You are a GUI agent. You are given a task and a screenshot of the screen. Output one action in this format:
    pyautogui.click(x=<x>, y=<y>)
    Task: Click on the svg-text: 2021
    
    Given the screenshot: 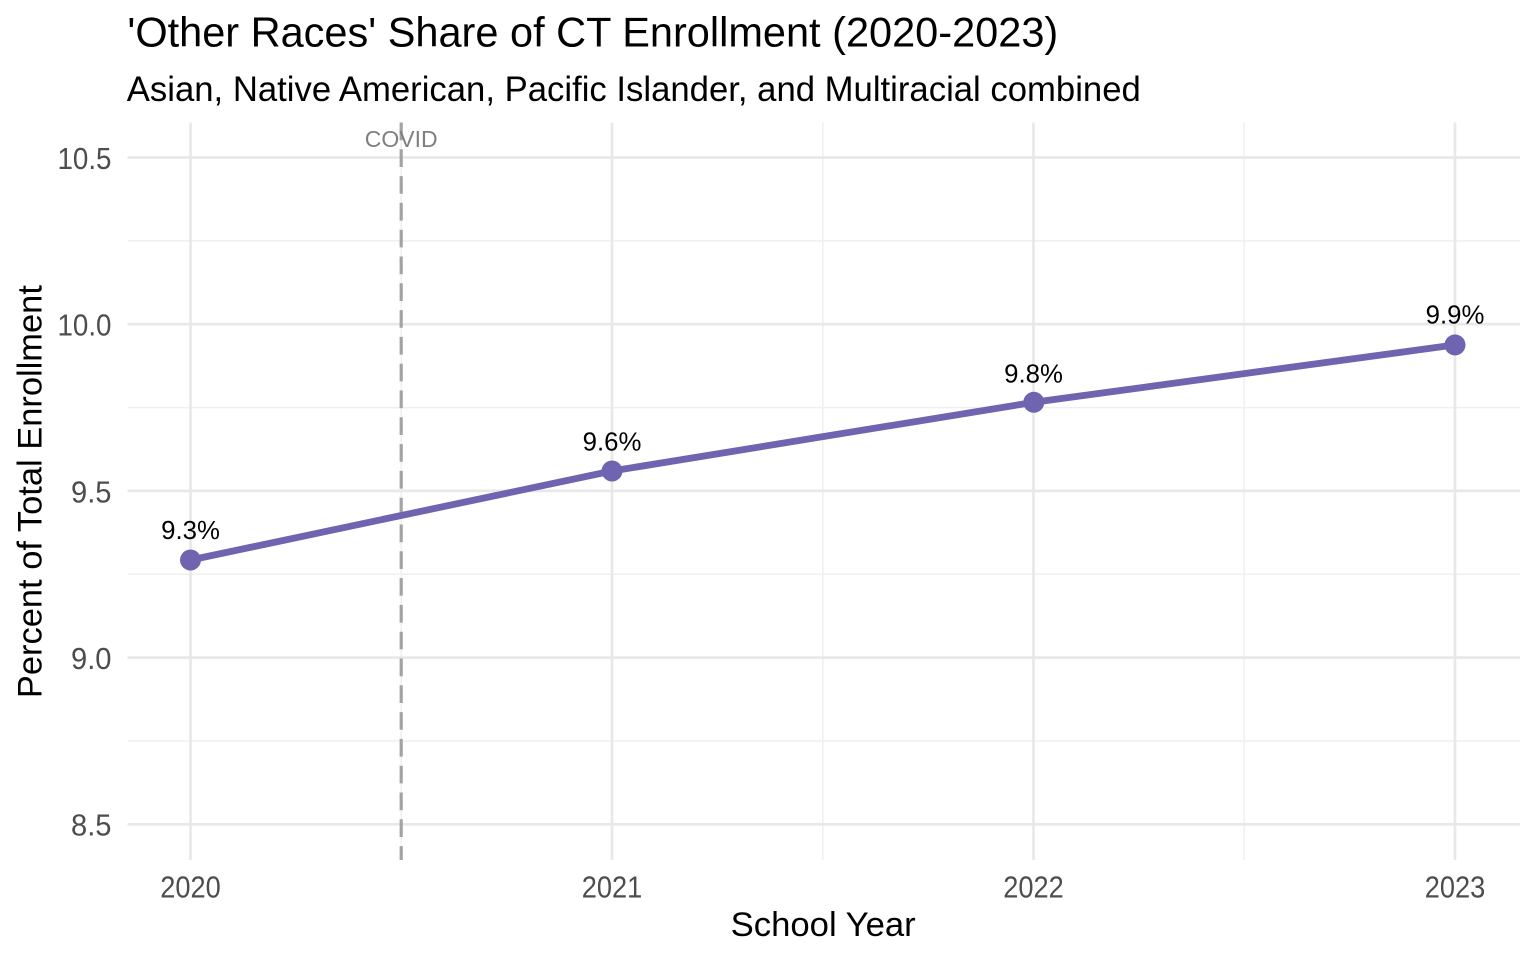 What is the action you would take?
    pyautogui.click(x=612, y=888)
    